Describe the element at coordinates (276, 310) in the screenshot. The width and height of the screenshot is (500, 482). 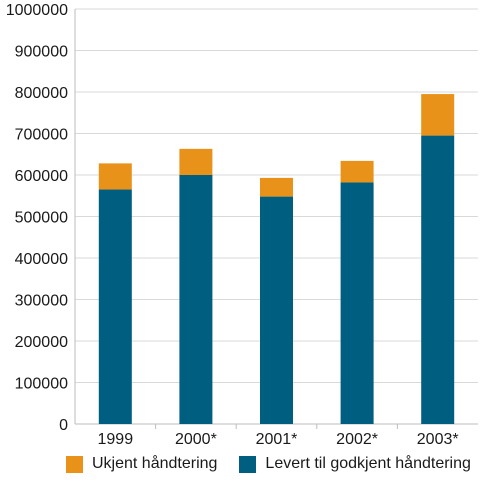
I see `bar-approved-2001` at that location.